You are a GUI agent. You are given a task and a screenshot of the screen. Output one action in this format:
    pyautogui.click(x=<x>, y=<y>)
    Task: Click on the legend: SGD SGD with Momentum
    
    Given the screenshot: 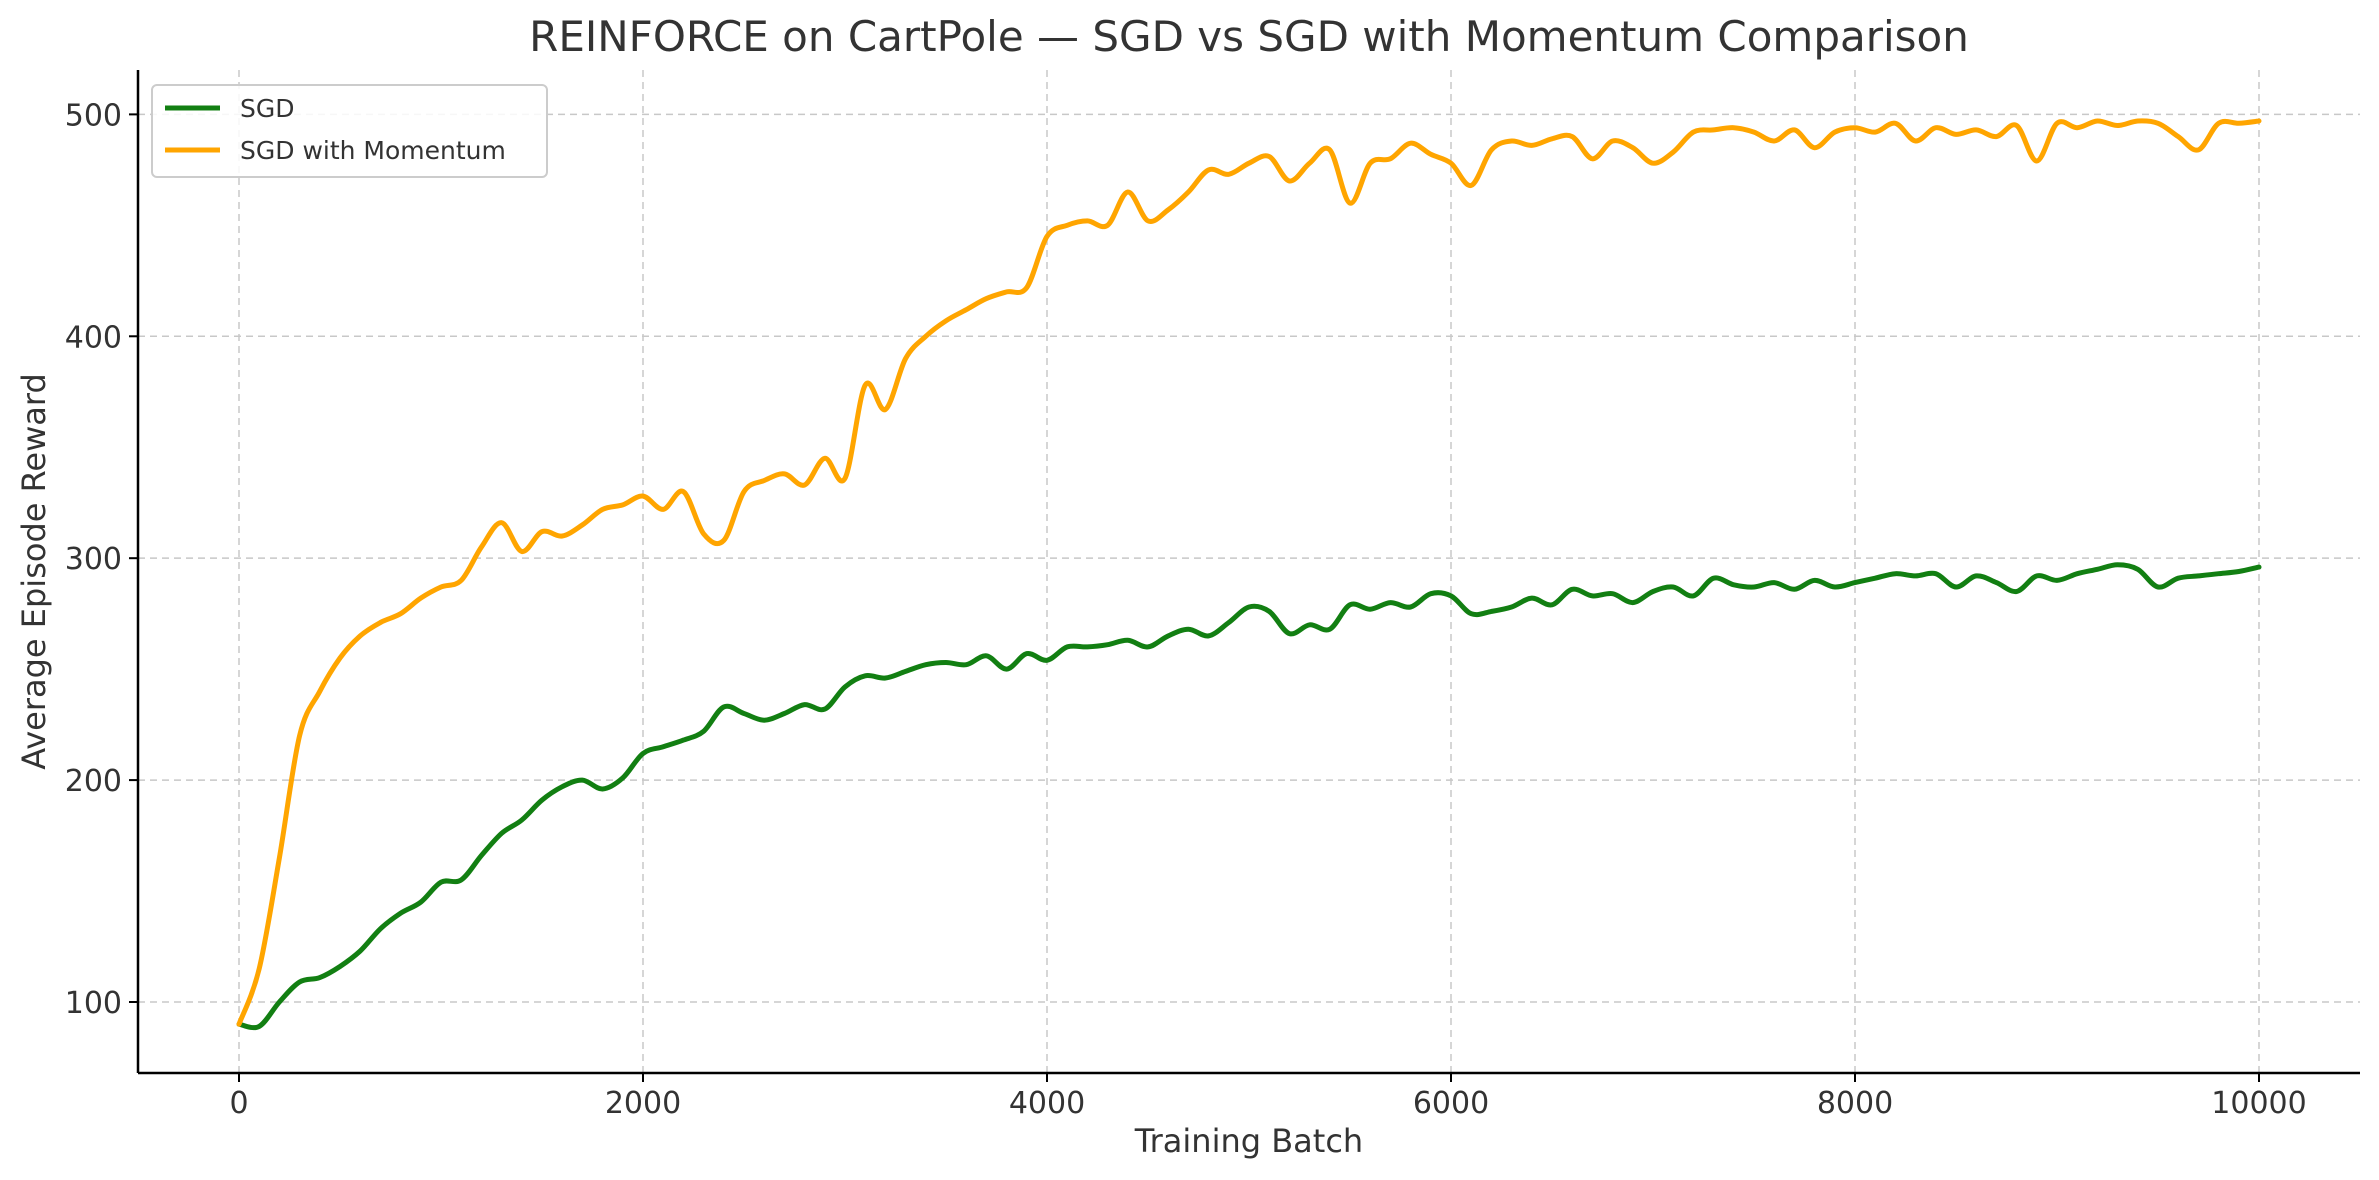 What is the action you would take?
    pyautogui.click(x=349, y=131)
    